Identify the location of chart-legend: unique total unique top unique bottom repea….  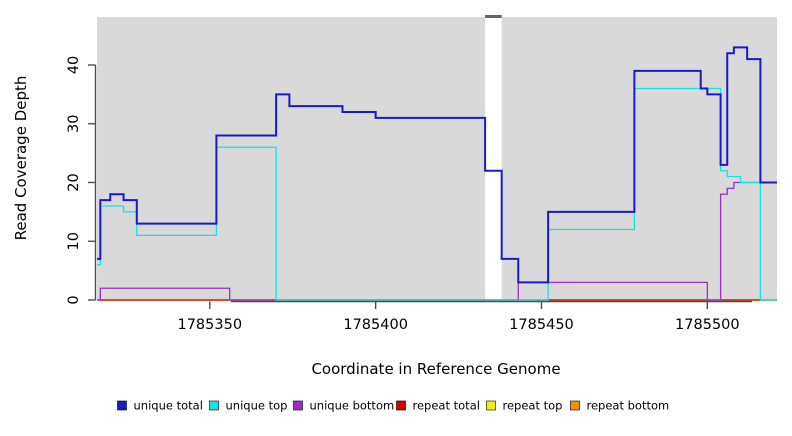
(393, 406).